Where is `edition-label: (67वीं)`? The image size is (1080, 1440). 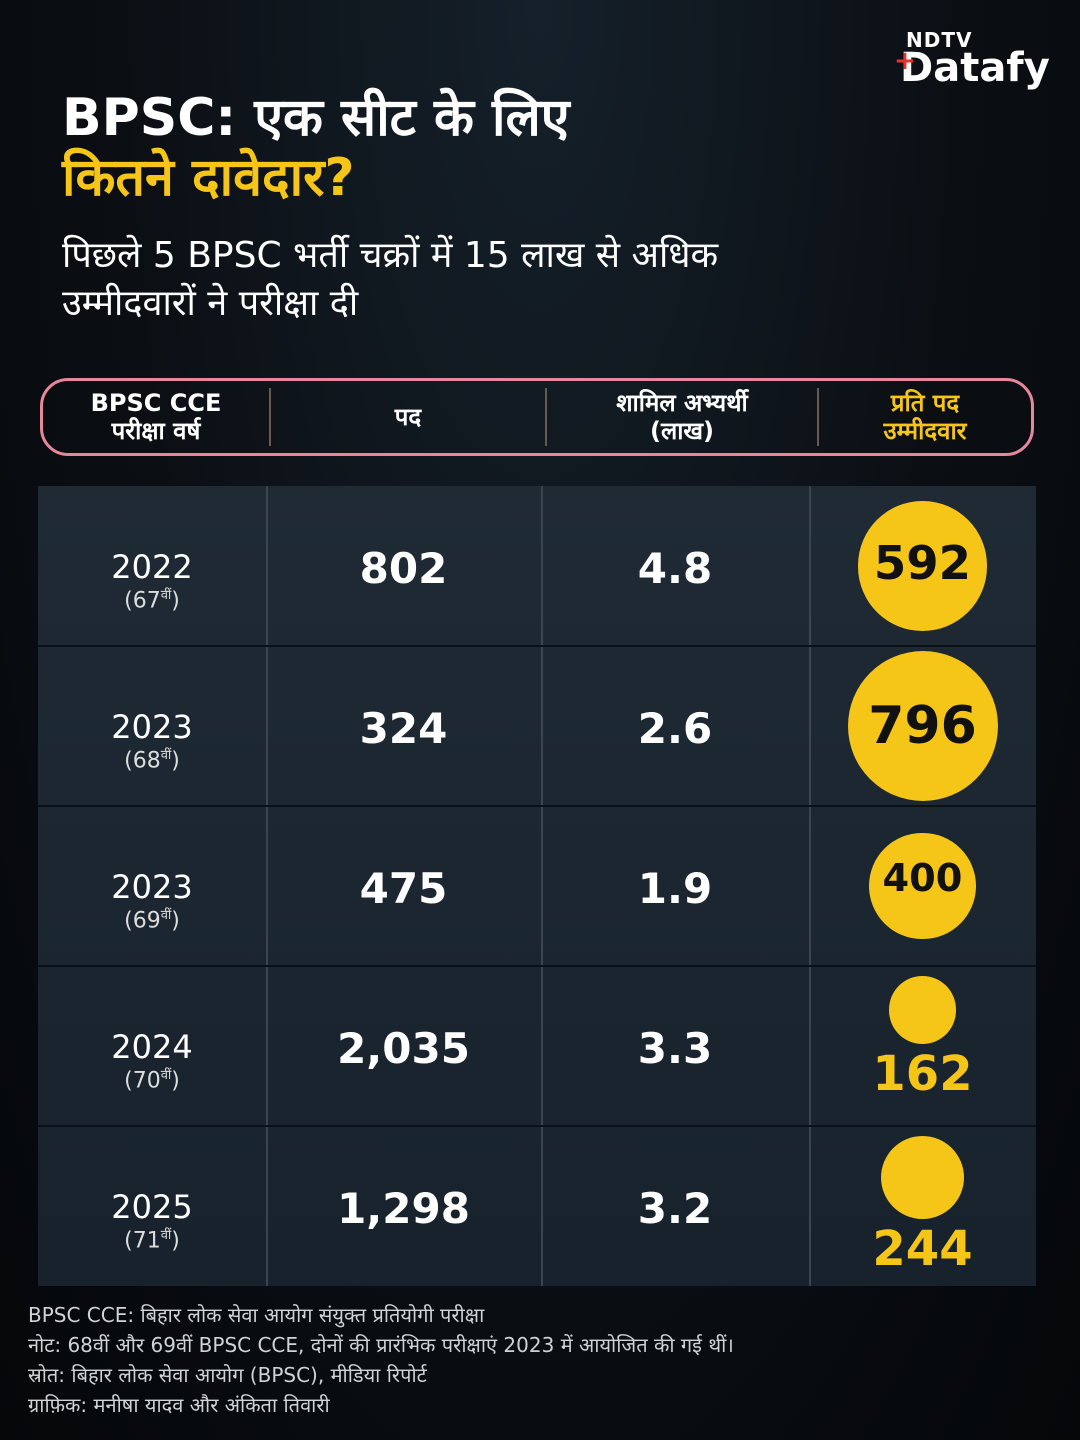
edition-label: (67वीं) is located at coordinates (152, 600).